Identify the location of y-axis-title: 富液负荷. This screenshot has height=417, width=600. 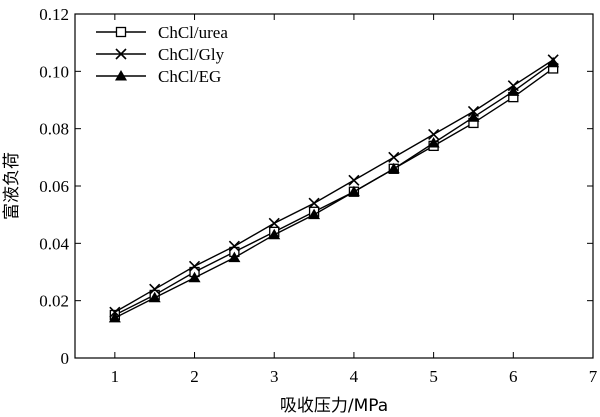
(12, 186).